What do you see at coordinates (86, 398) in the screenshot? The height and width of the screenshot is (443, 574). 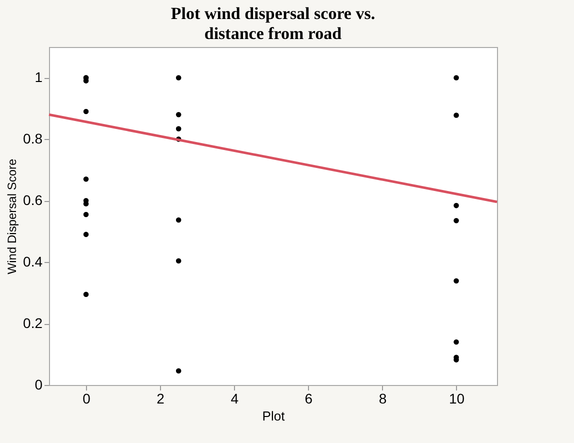 I see `x-tick-label: 0` at bounding box center [86, 398].